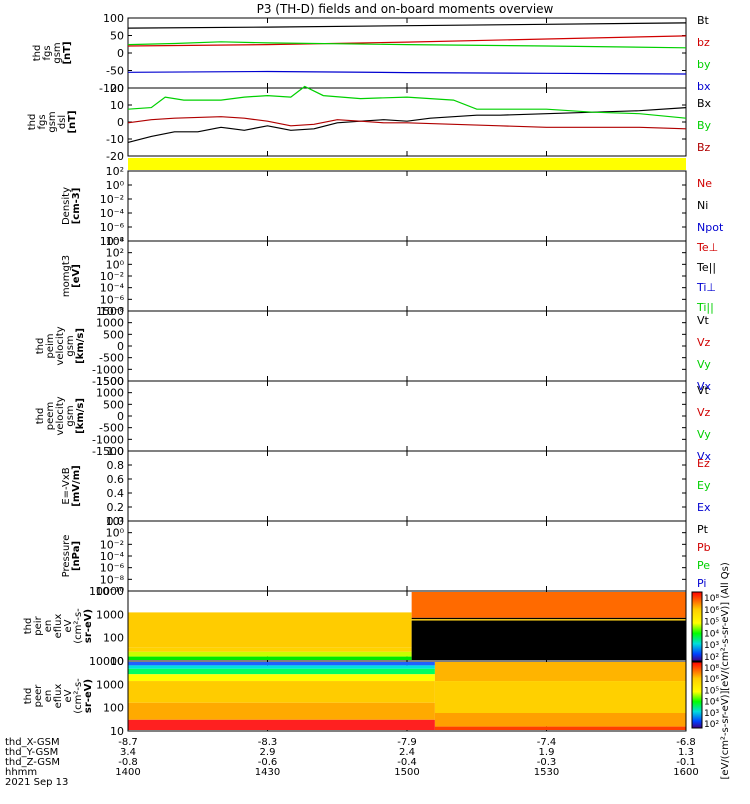  What do you see at coordinates (711, 714) in the screenshot?
I see `colorbar-tick-label: 10³` at bounding box center [711, 714].